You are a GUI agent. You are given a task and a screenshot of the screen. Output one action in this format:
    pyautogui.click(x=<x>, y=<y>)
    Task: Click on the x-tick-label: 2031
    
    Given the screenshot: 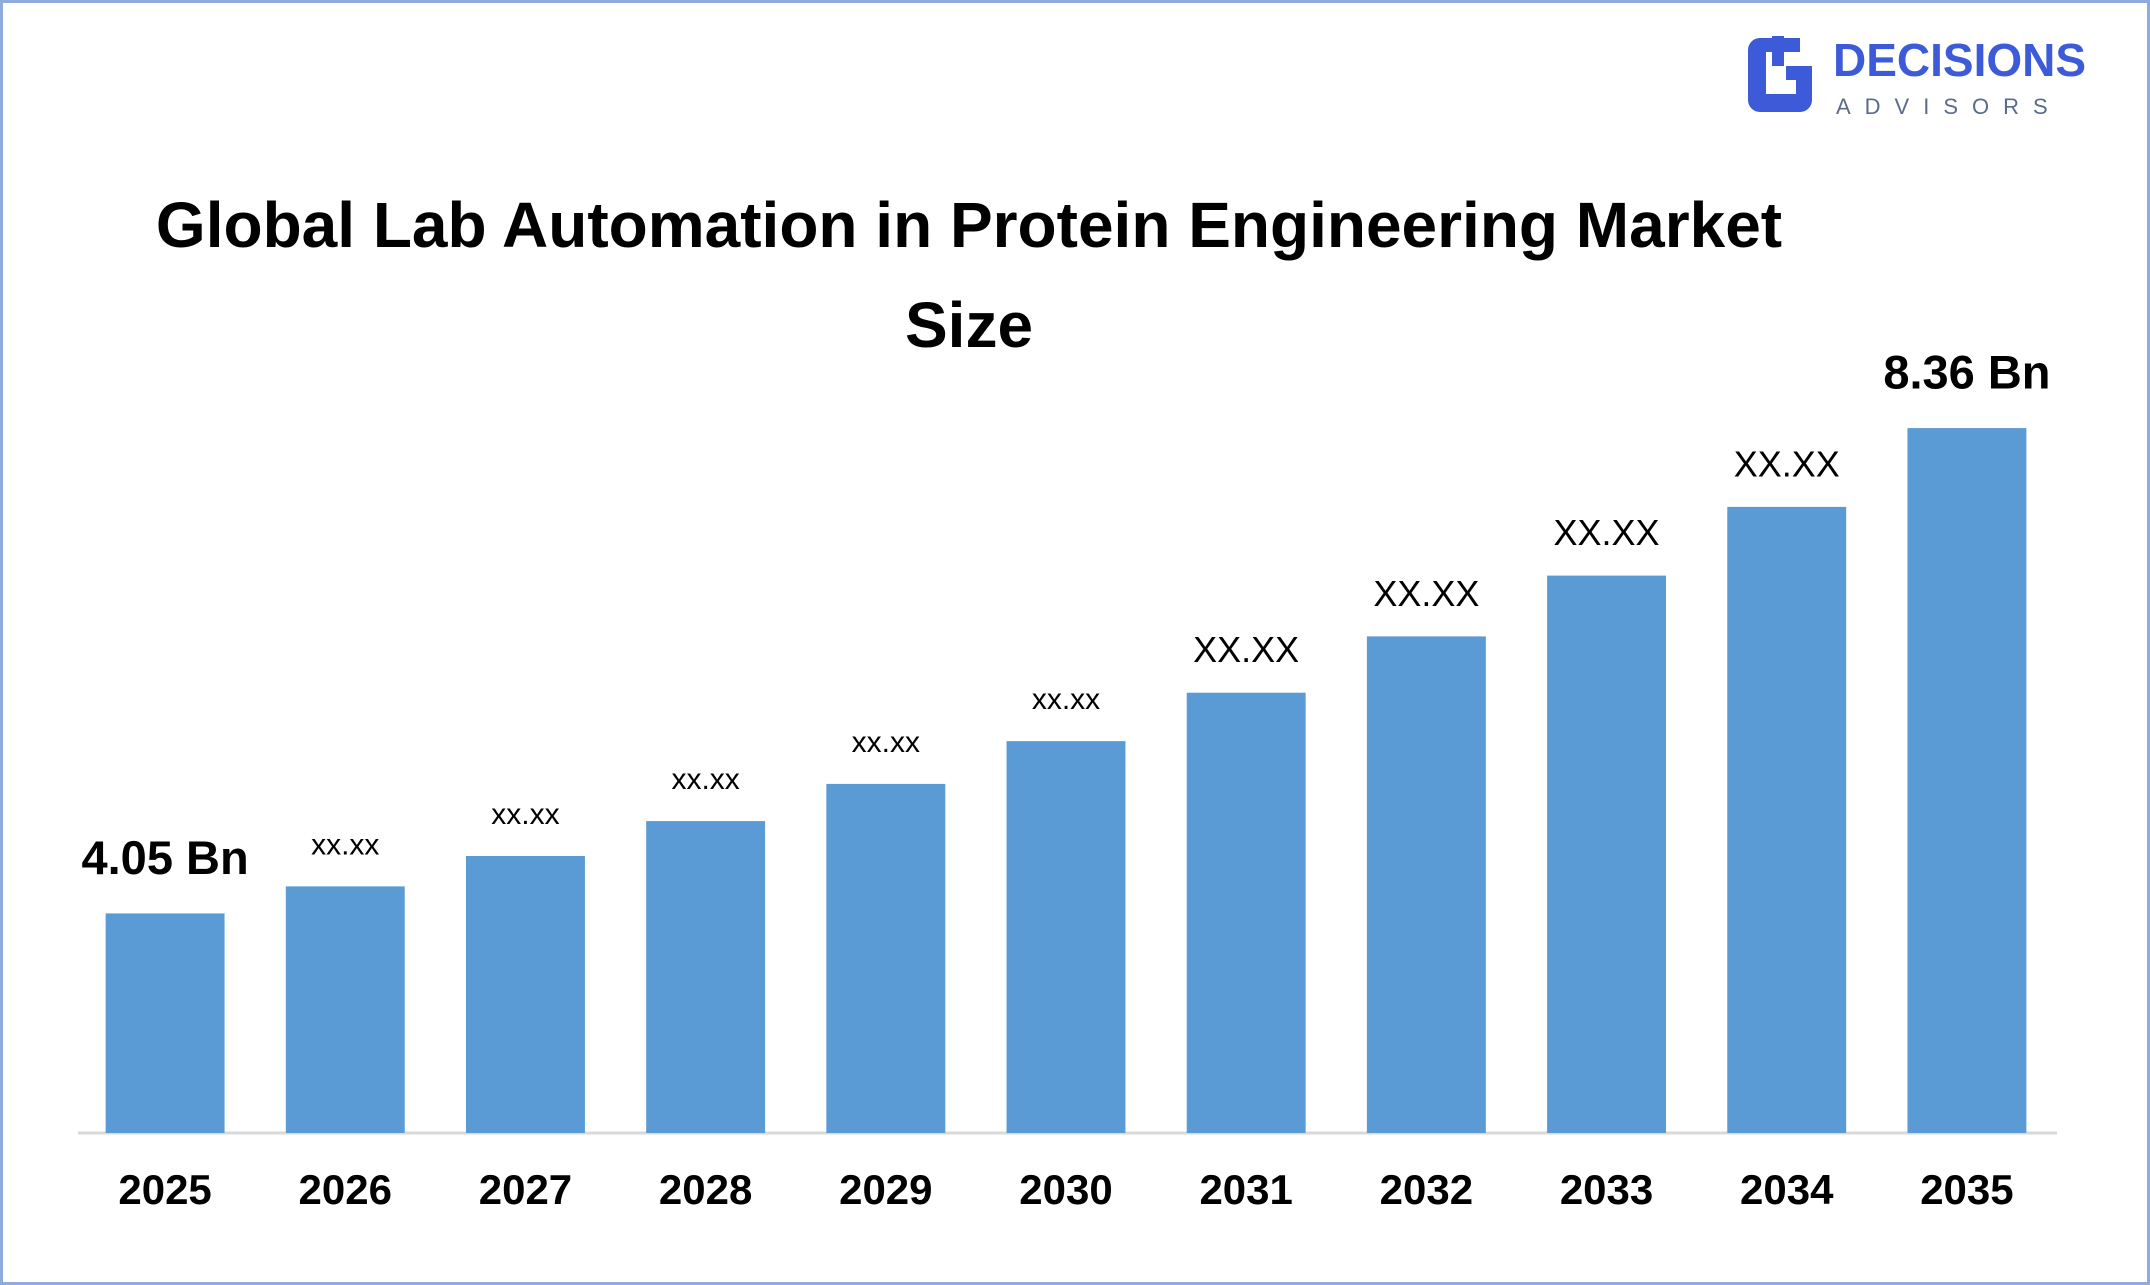 What is the action you would take?
    pyautogui.click(x=1245, y=1189)
    